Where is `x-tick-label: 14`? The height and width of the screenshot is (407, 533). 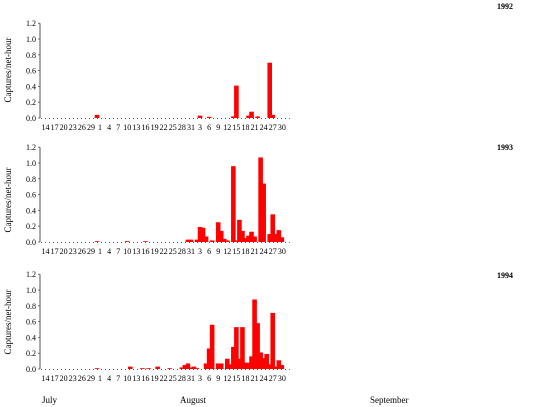
x-tick-label: 14 is located at coordinates (46, 127).